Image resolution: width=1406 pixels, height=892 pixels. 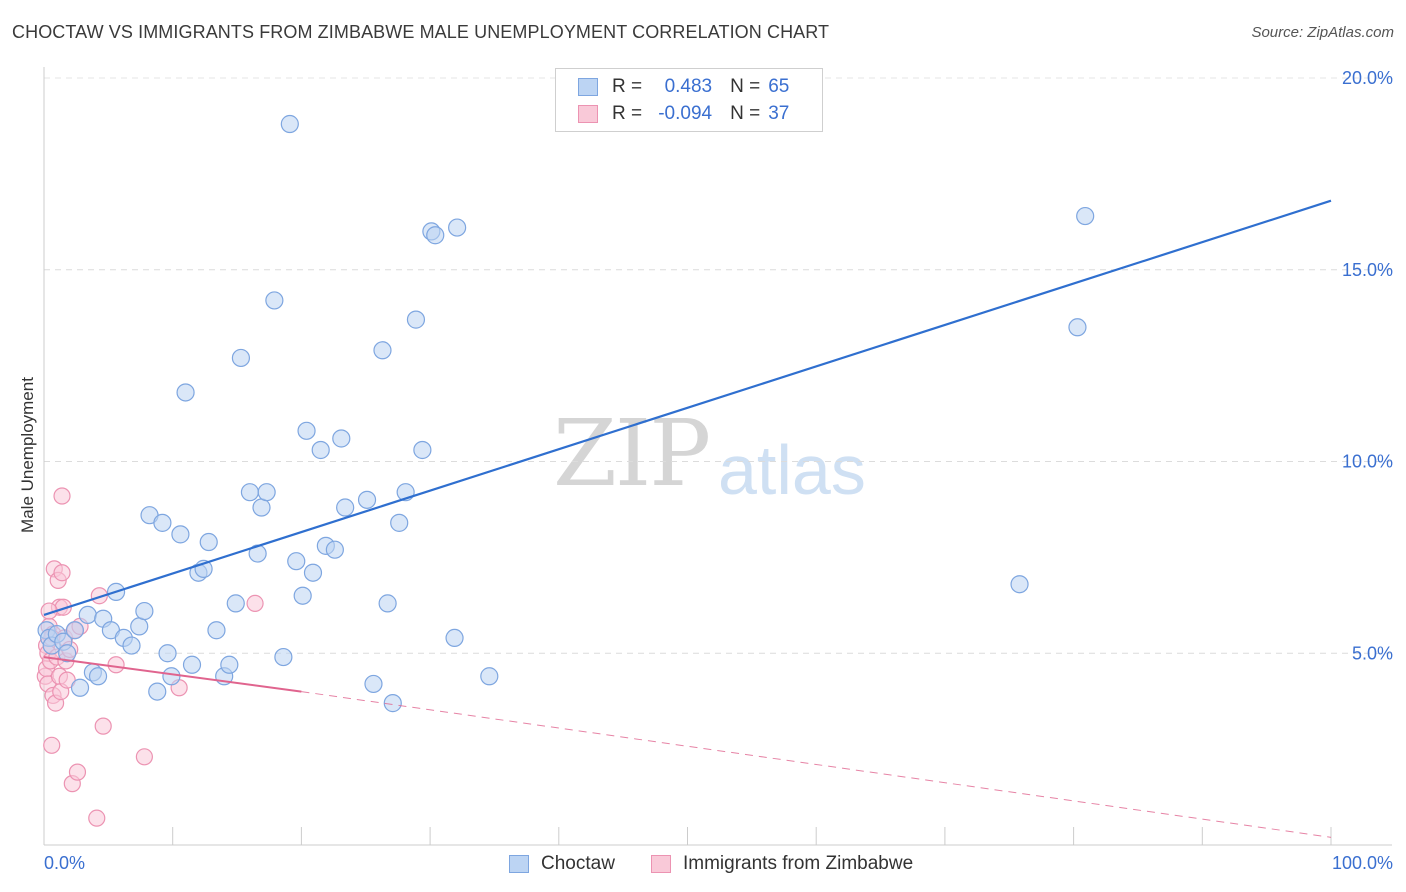 I want to click on x-tick-label: 0.0%, so click(x=64, y=863).